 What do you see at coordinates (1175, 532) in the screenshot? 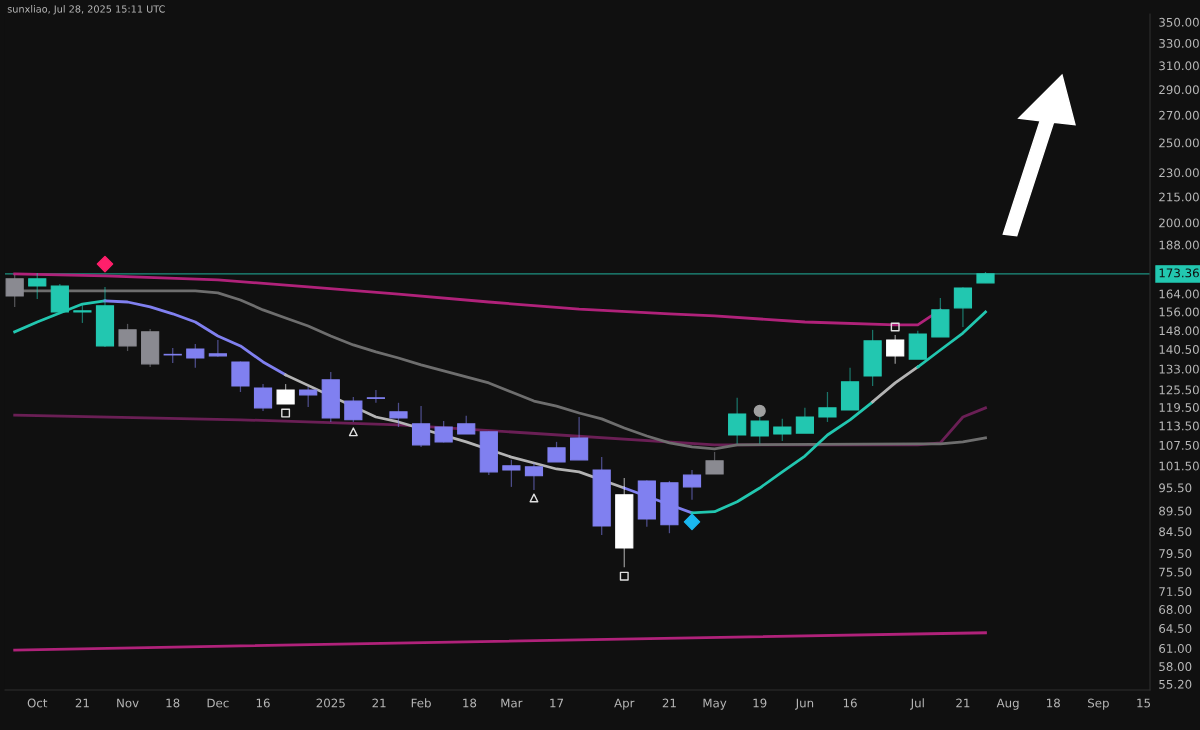
I see `y-tick-label: 84.50` at bounding box center [1175, 532].